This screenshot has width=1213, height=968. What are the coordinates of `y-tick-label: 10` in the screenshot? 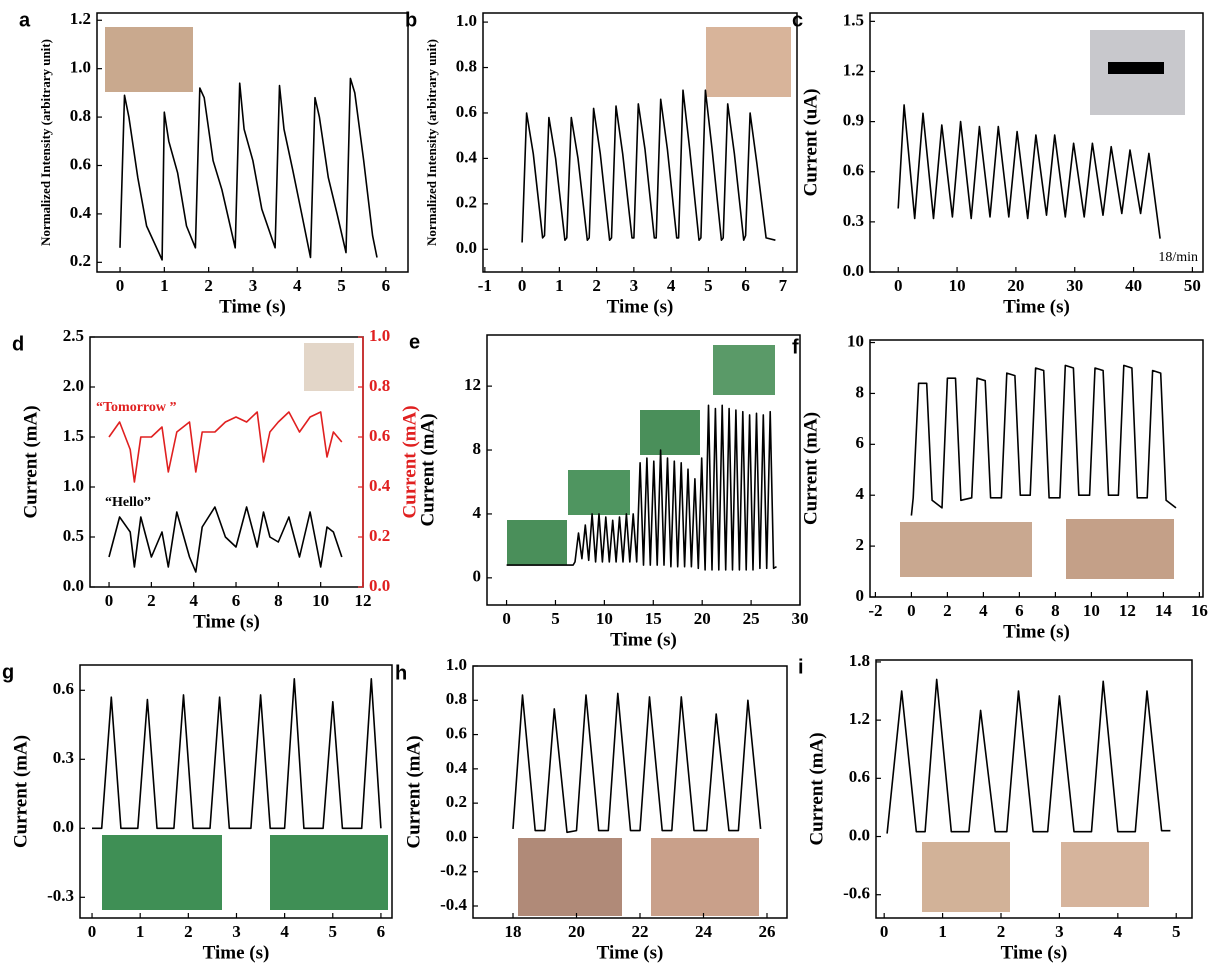 It's located at (855, 340).